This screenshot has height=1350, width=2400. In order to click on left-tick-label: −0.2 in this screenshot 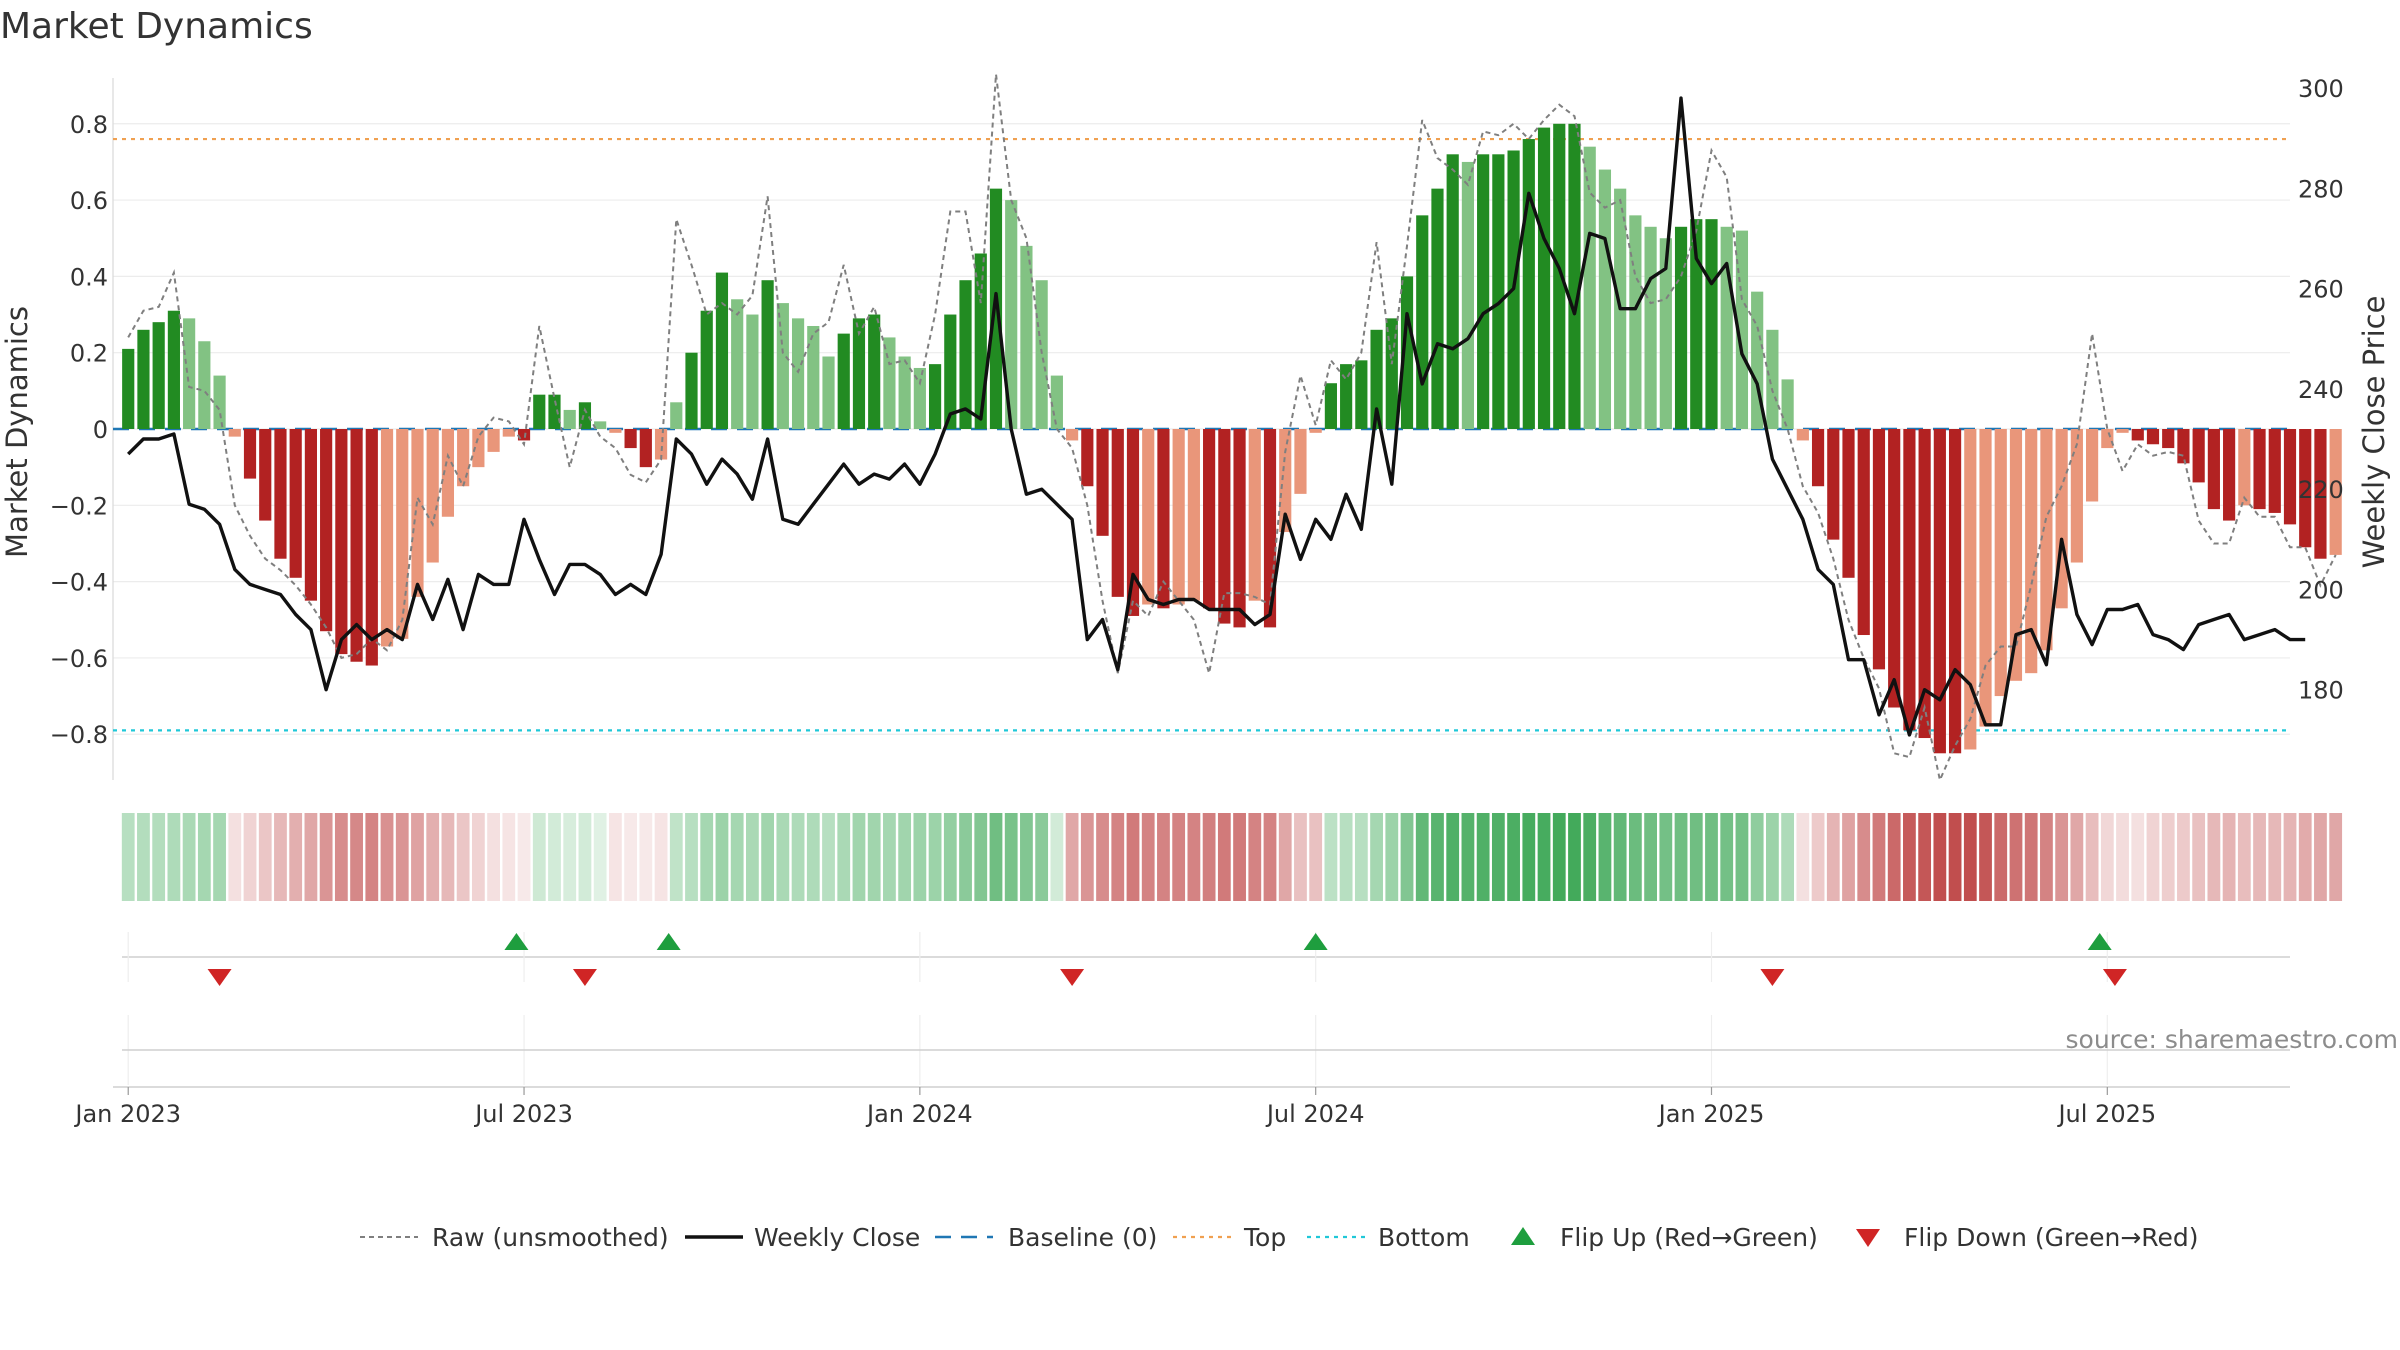, I will do `click(79, 506)`.